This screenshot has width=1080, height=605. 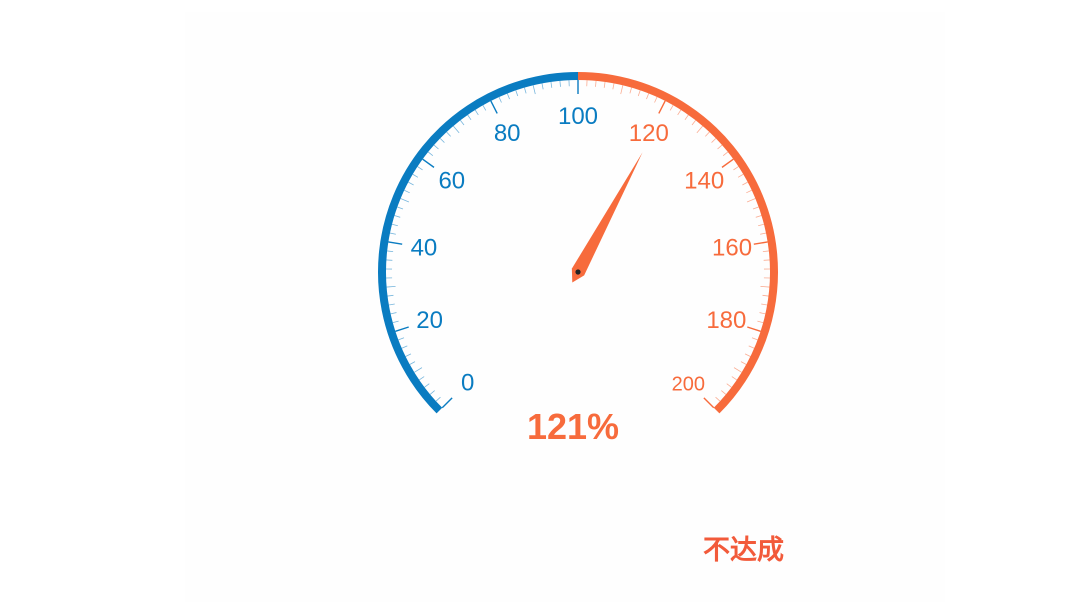 What do you see at coordinates (732, 248) in the screenshot?
I see `gauge-tick-label: 160` at bounding box center [732, 248].